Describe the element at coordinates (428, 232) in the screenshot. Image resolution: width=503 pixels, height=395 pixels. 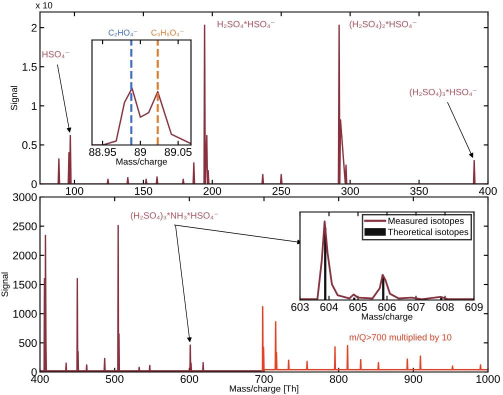
I see `legend-label: Theoretical isotopes` at that location.